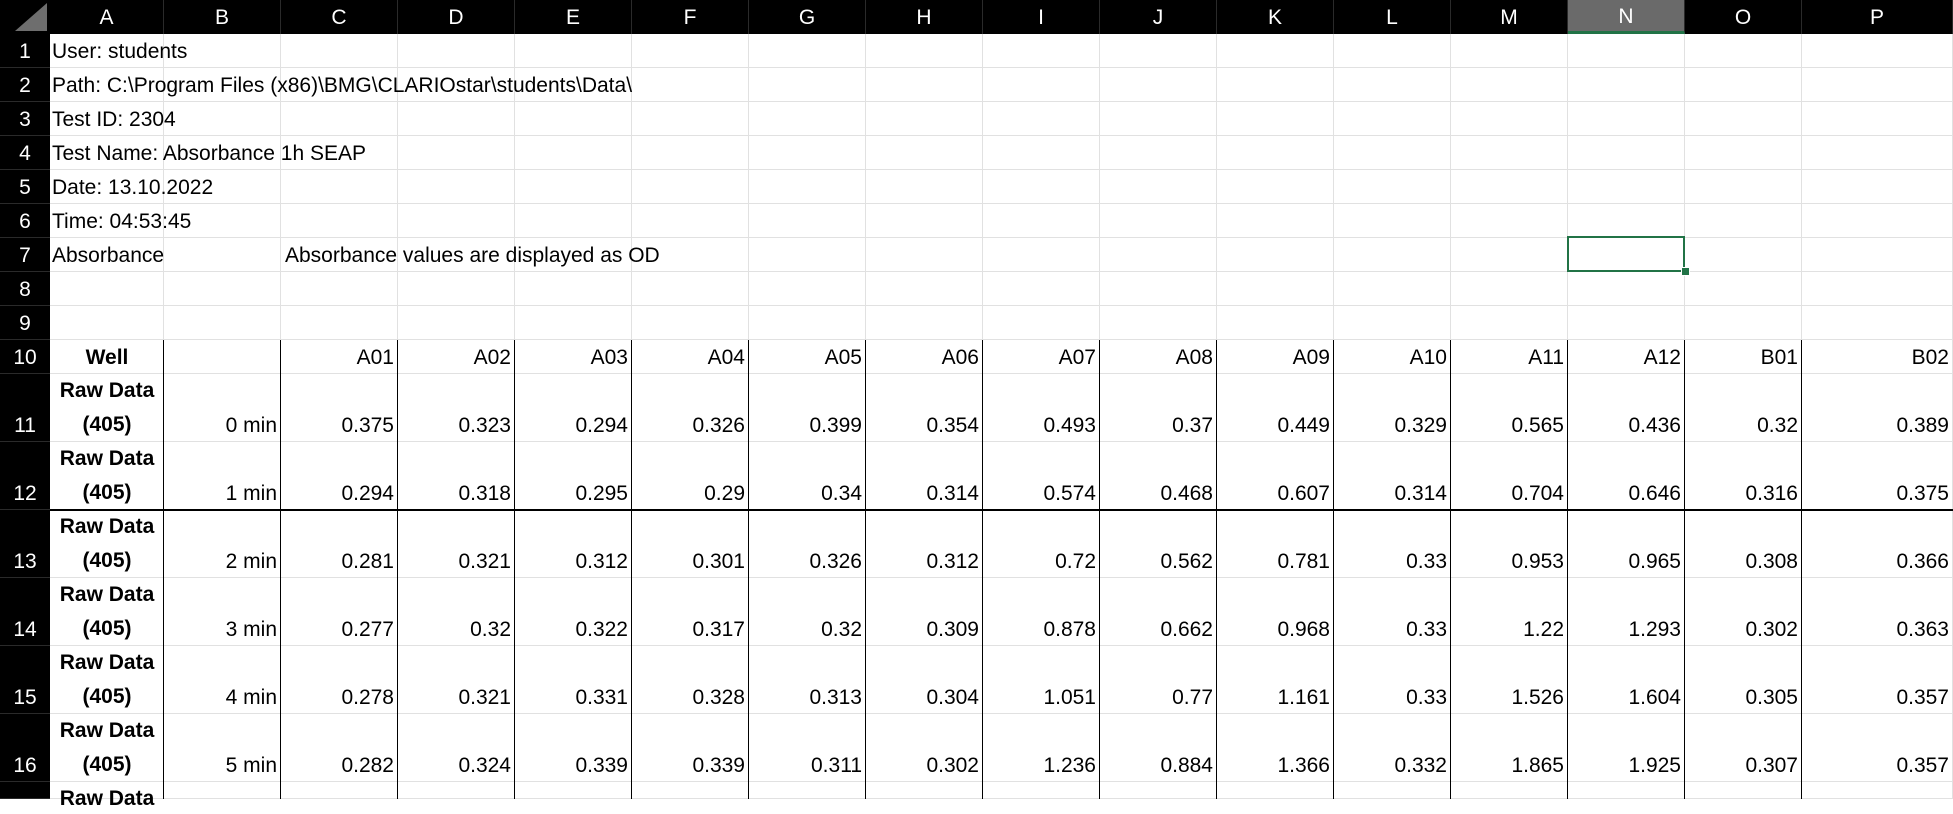  I want to click on column-header-m: M, so click(1509, 17).